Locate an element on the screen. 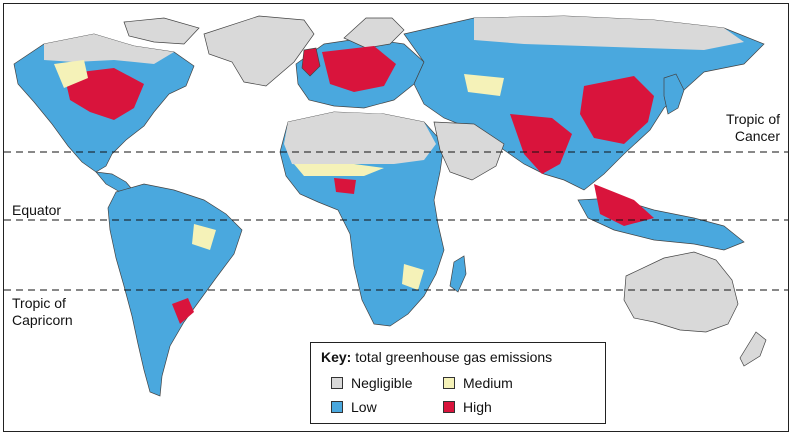 The height and width of the screenshot is (437, 793). legend-title-text: total greenhouse gas emissions is located at coordinates (452, 357).